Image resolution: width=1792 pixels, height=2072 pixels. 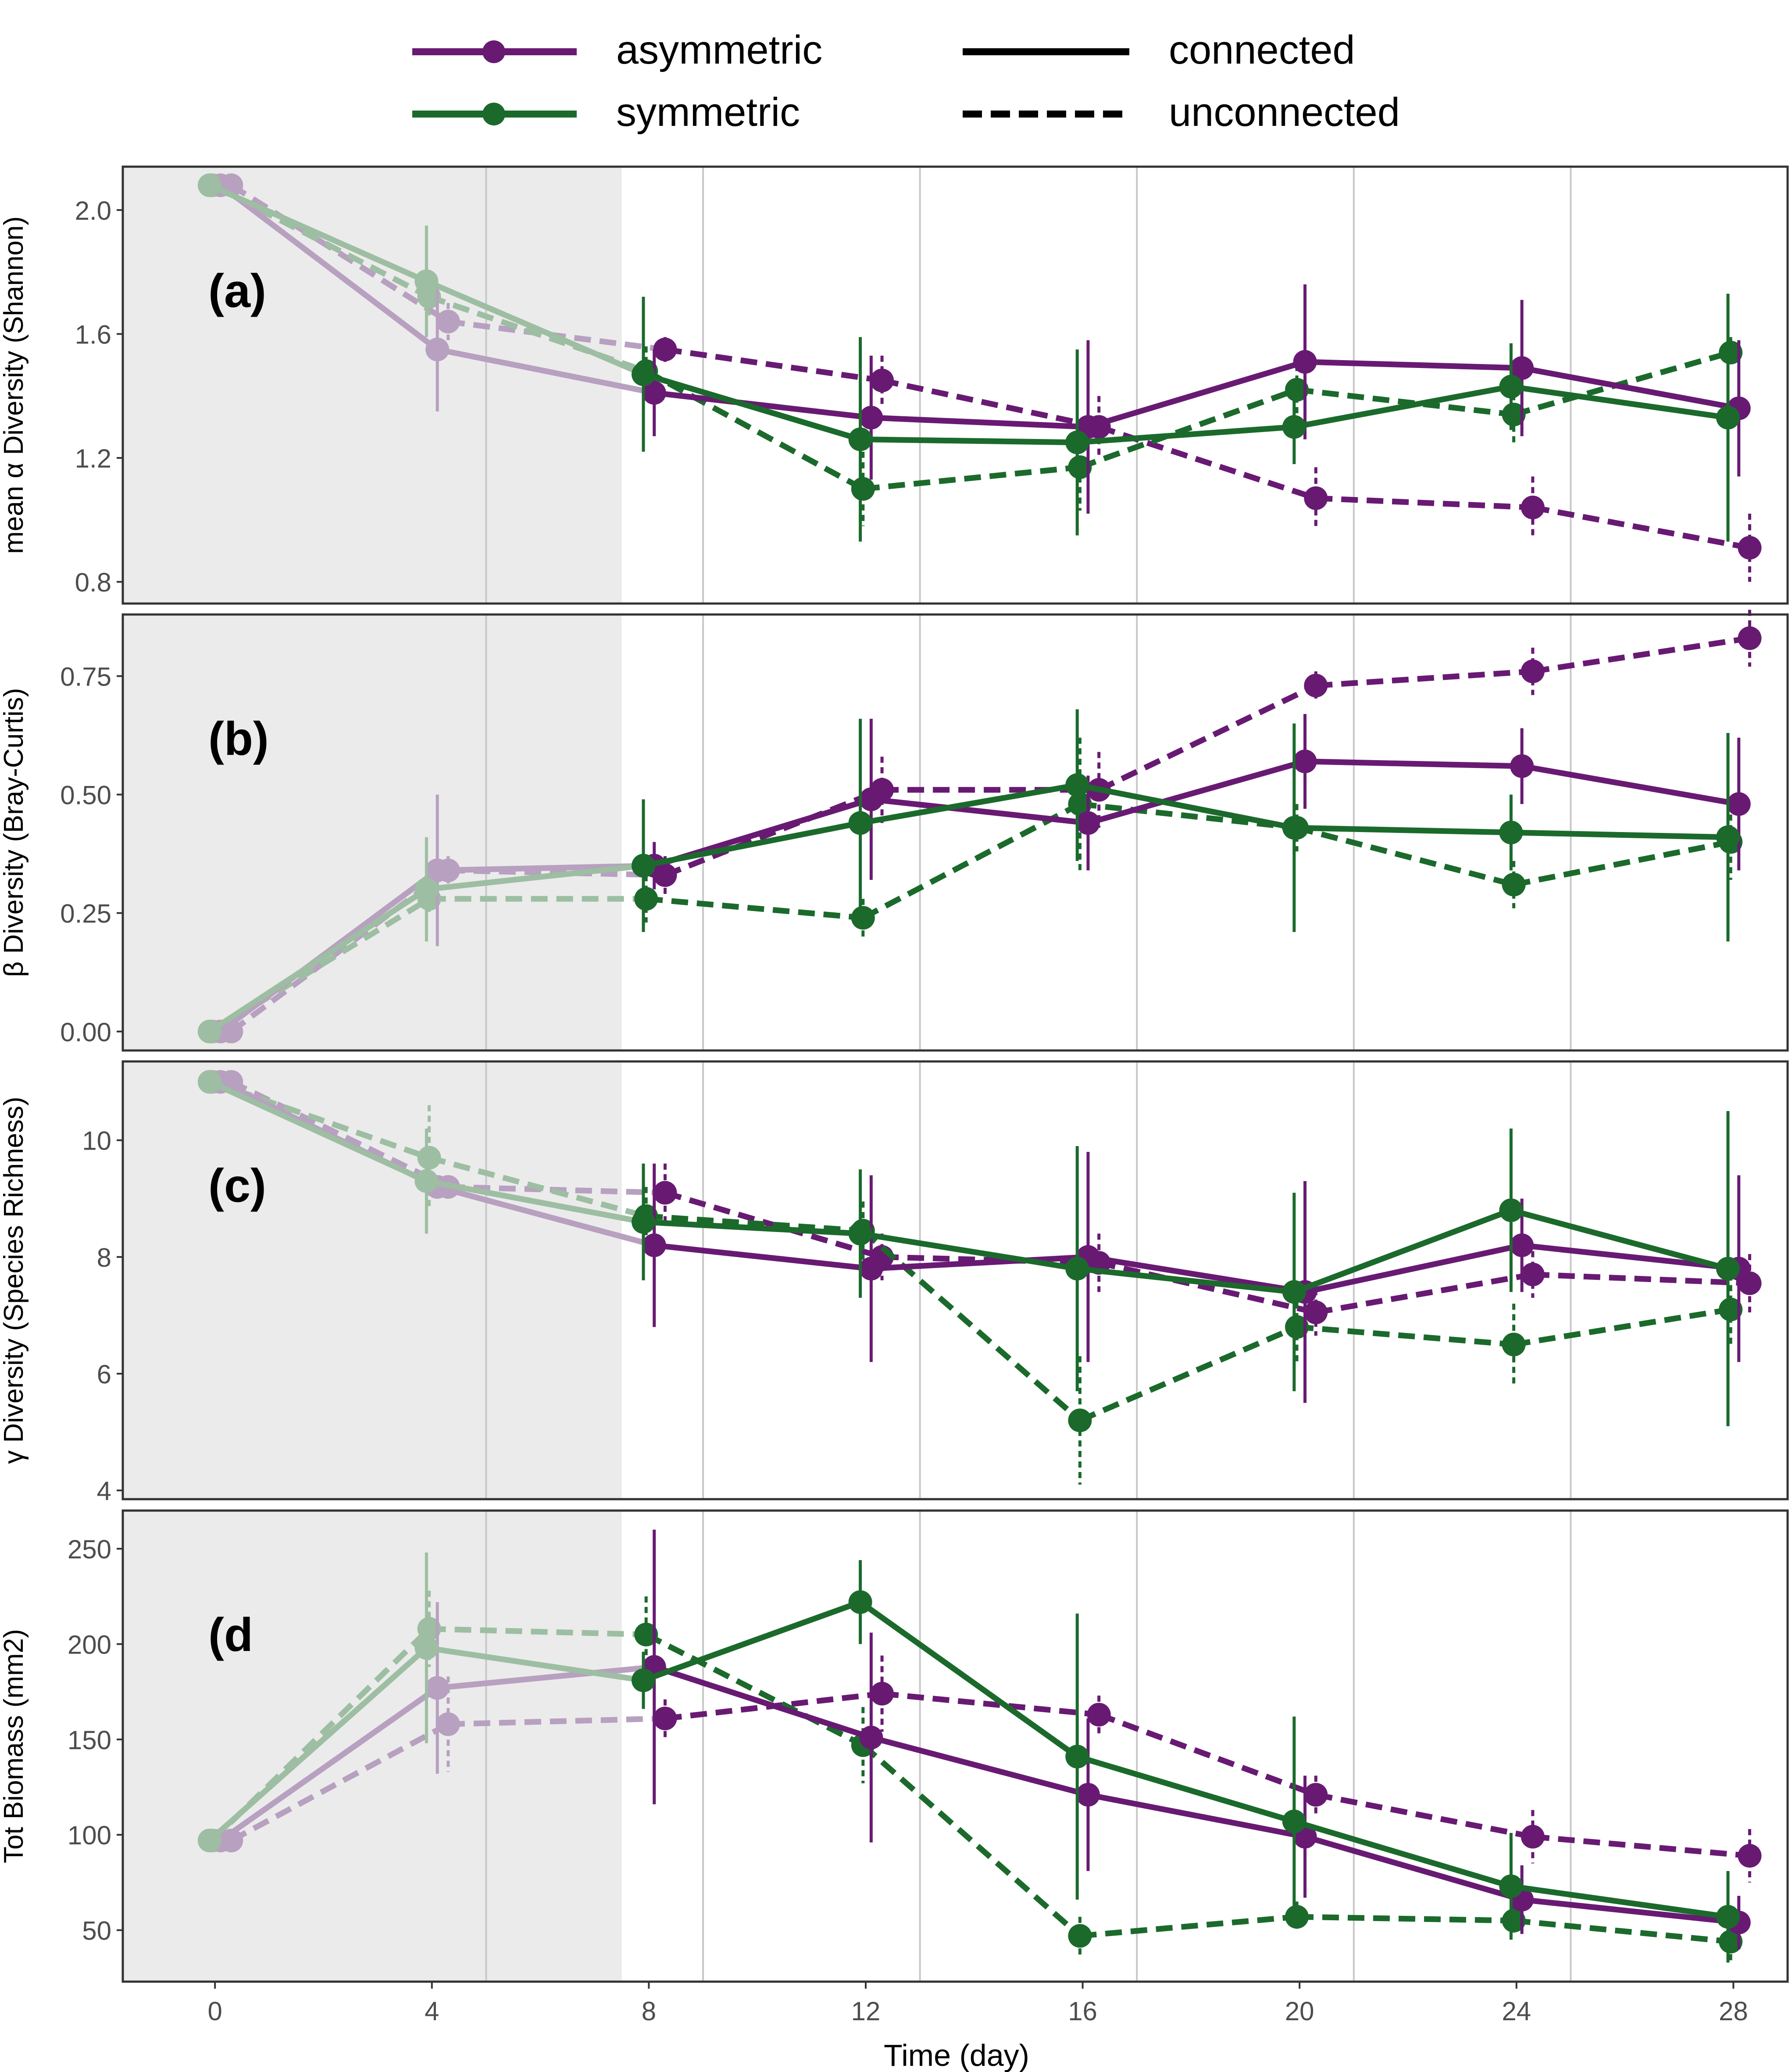 I want to click on x-tick-label: 16, so click(x=1082, y=2012).